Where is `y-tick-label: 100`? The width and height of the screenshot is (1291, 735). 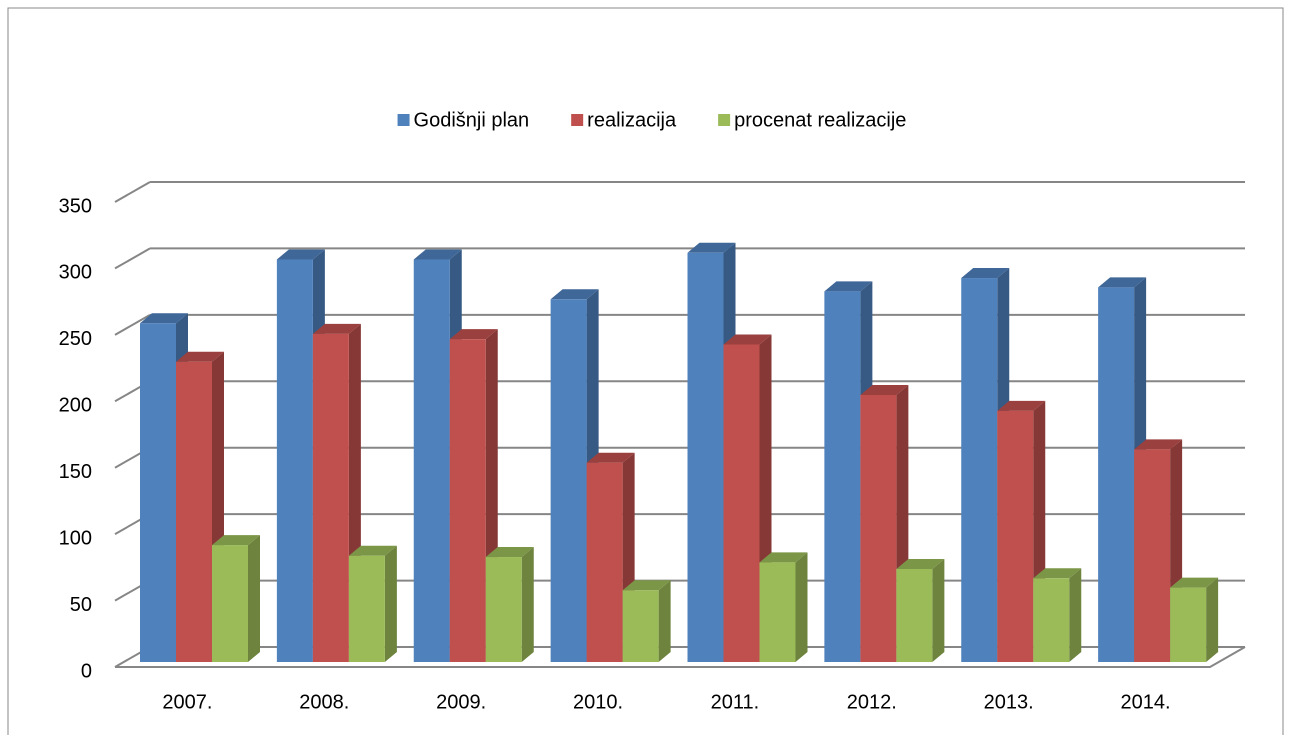
y-tick-label: 100 is located at coordinates (75, 538).